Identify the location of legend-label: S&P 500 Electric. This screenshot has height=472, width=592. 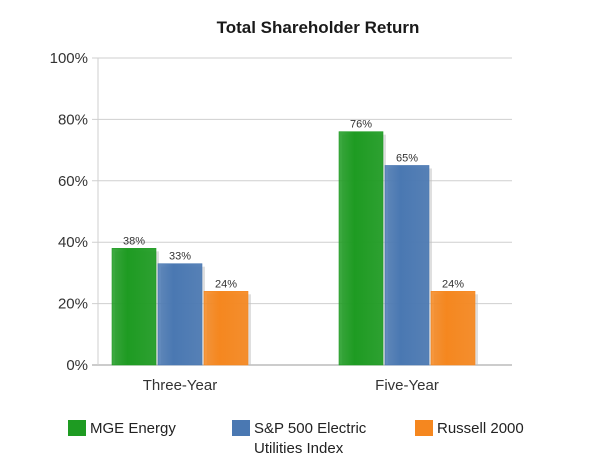
(310, 428).